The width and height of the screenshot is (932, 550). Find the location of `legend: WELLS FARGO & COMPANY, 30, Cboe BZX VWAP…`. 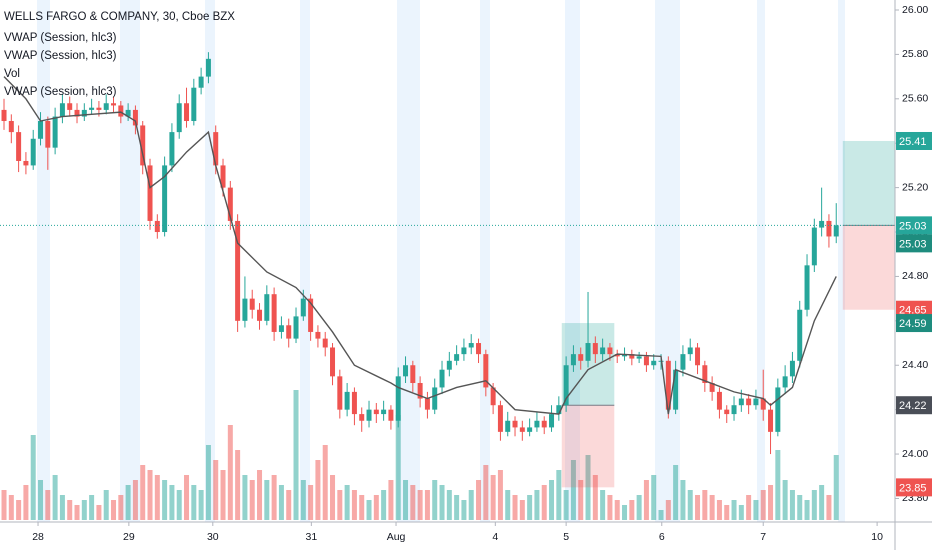

legend: WELLS FARGO & COMPANY, 30, Cboe BZX VWAP… is located at coordinates (119, 54).